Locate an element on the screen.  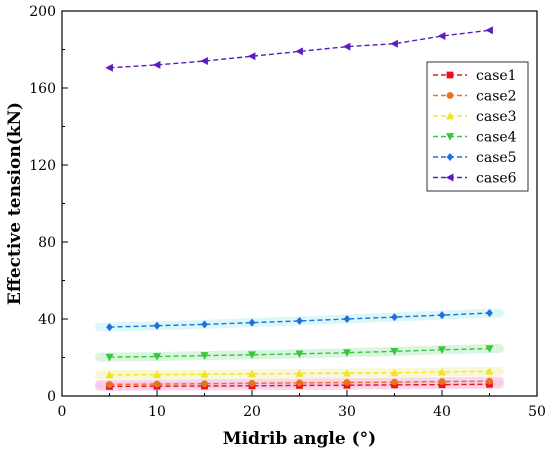
x-tick-label-10: 10 is located at coordinates (157, 412).